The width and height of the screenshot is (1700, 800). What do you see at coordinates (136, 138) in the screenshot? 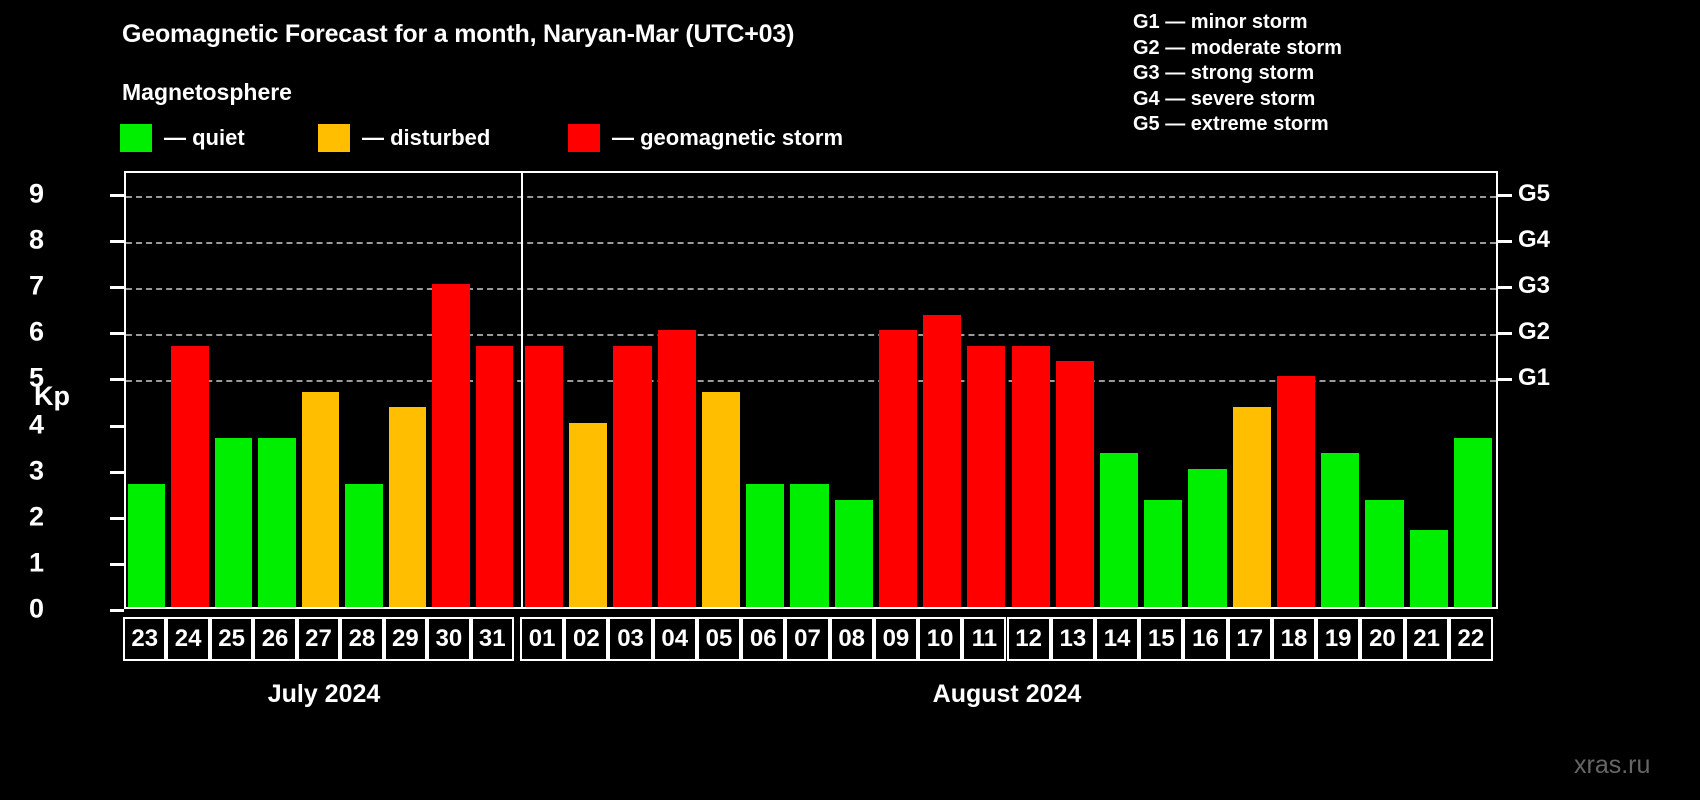
I see `legend-swatch-quiet` at bounding box center [136, 138].